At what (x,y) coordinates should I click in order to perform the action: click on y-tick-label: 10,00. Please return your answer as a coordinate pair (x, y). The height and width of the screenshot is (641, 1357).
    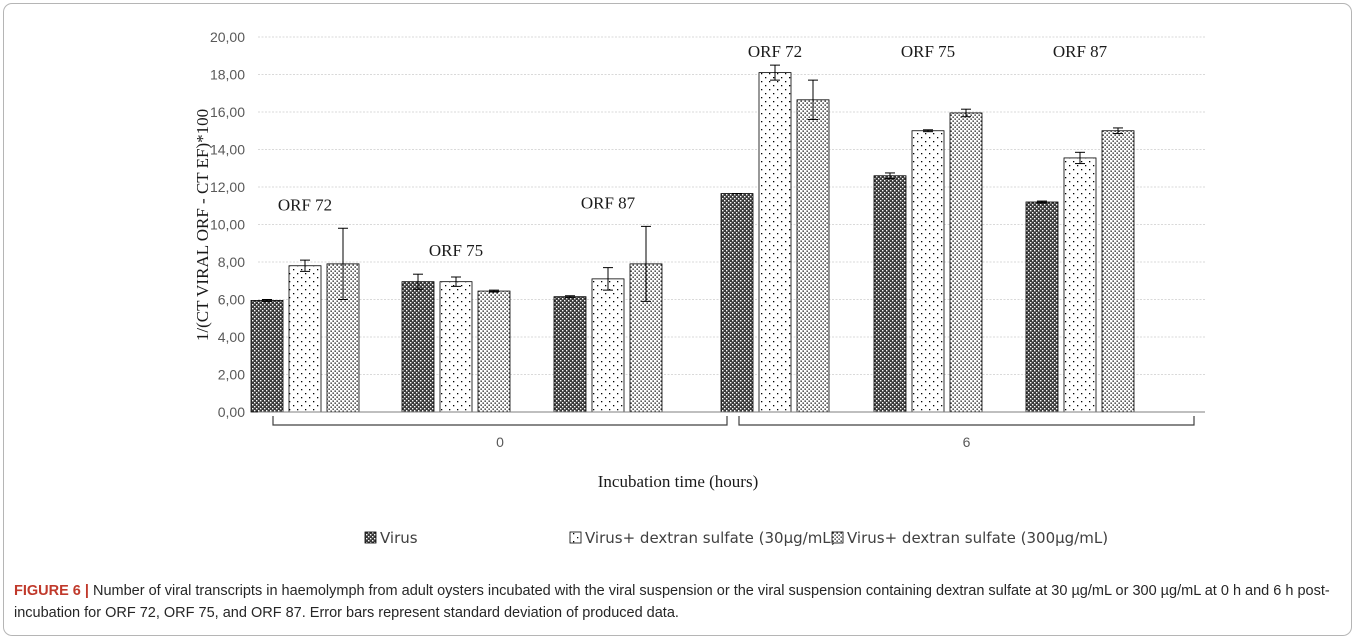
    Looking at the image, I should click on (227, 225).